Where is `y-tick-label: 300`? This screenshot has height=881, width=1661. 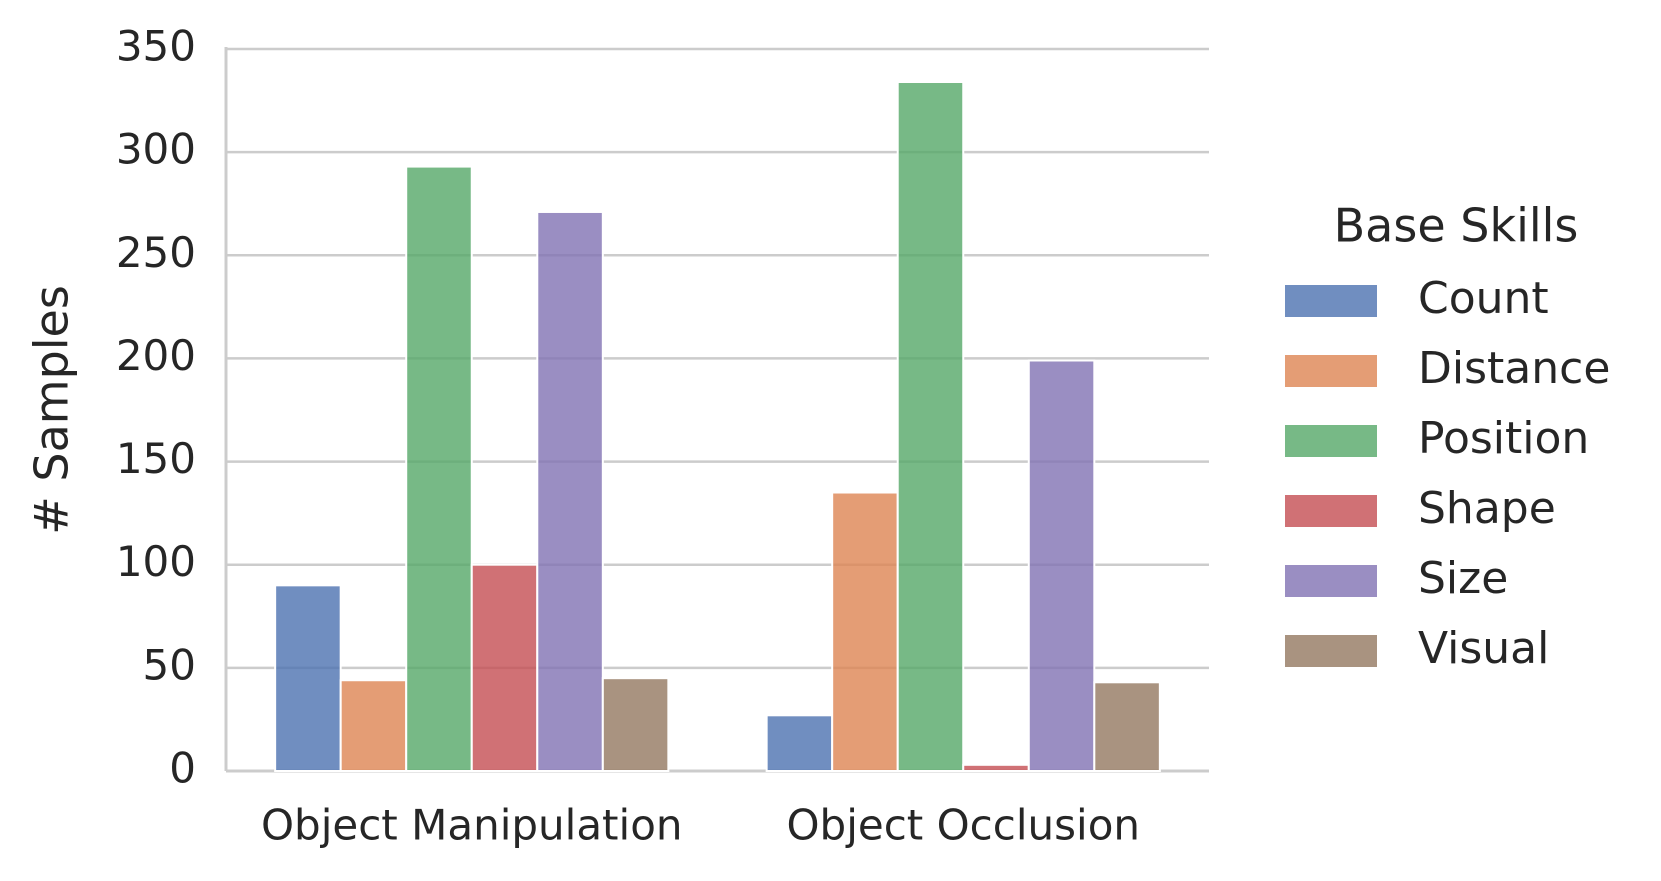 y-tick-label: 300 is located at coordinates (156, 149).